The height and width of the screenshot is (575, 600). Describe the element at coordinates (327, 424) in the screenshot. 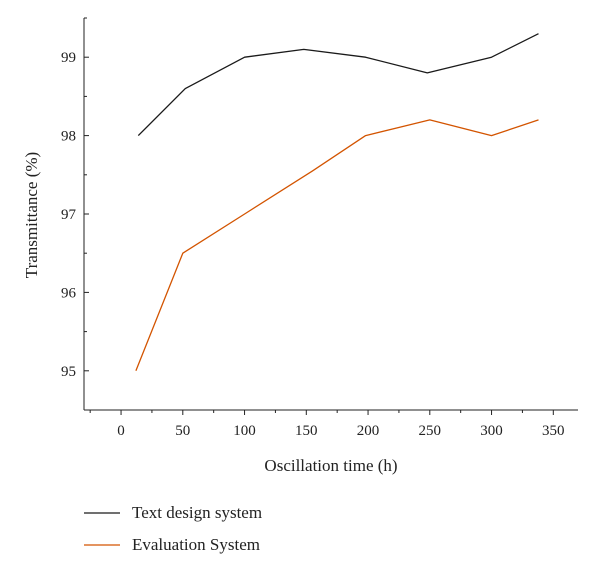

I see `x-ticks: 0 50 100 150 200 250 300 350` at that location.